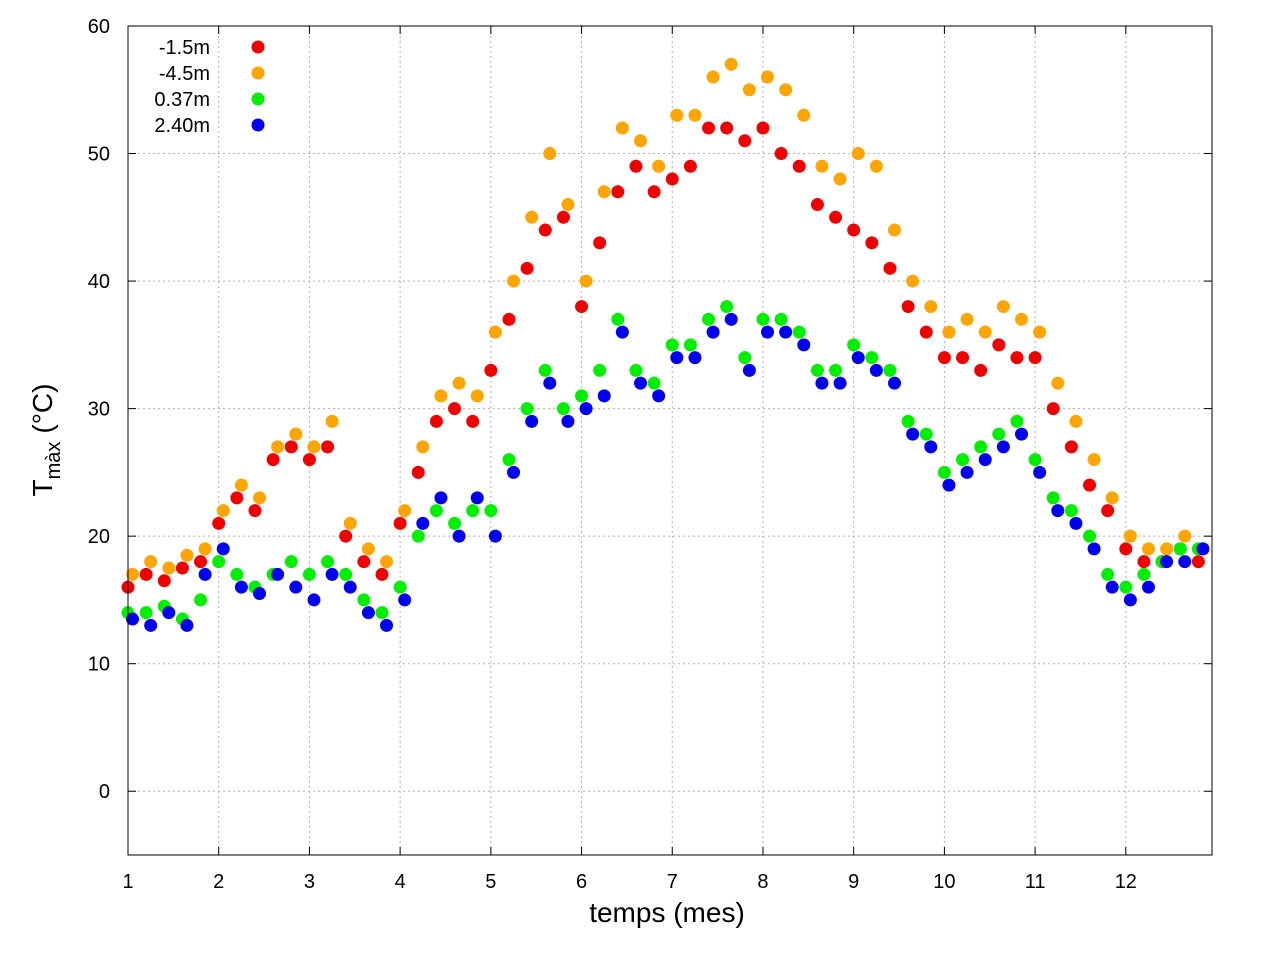 This screenshot has height=960, width=1280. What do you see at coordinates (667, 912) in the screenshot?
I see `x-axis-title: temps (mes)` at bounding box center [667, 912].